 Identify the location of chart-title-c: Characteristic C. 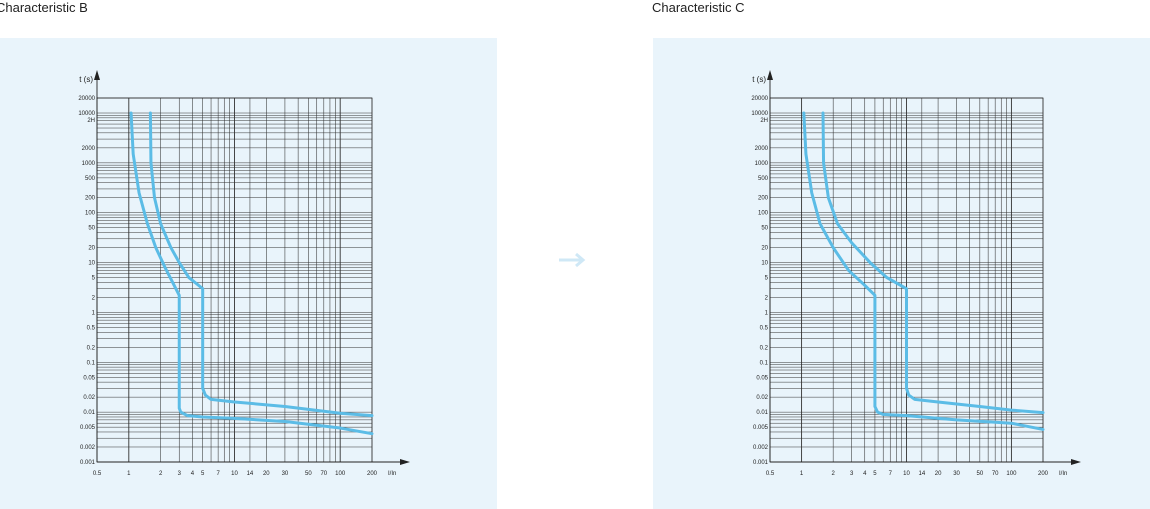
(698, 7).